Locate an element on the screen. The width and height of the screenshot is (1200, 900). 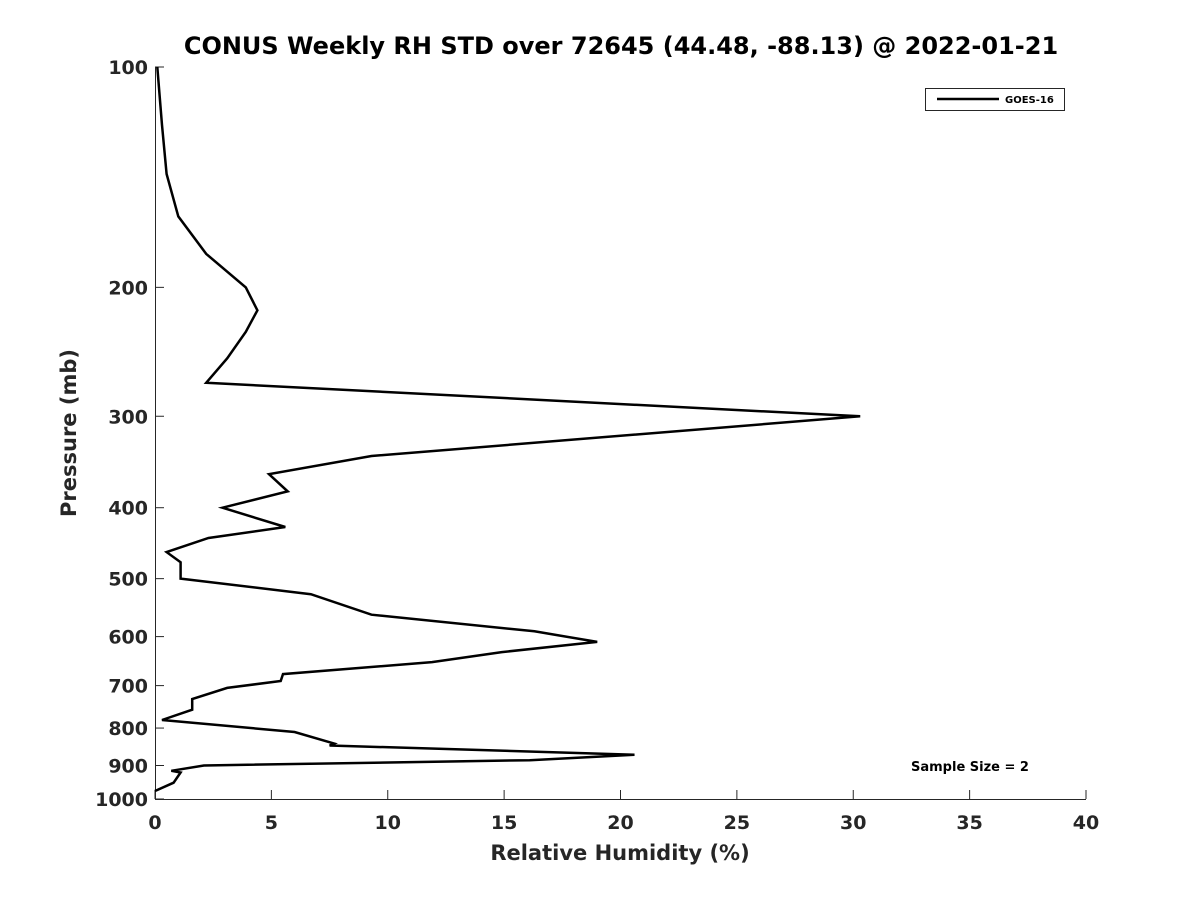
x-axis-label: Relative Humidity (%) is located at coordinates (619, 853).